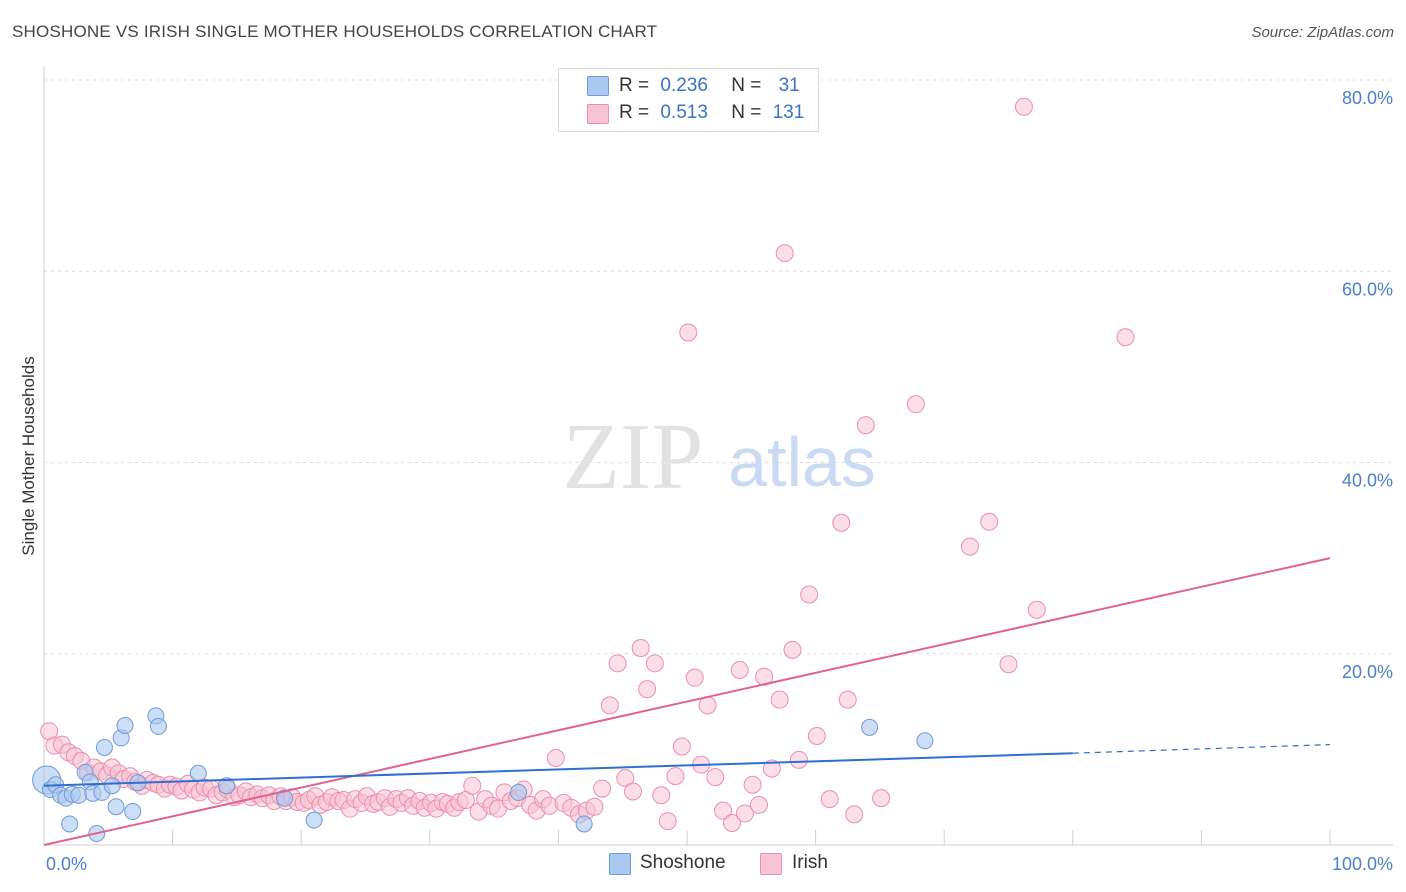 Image resolution: width=1406 pixels, height=892 pixels. I want to click on source-label: Source: ZipAtlas.com, so click(1322, 32).